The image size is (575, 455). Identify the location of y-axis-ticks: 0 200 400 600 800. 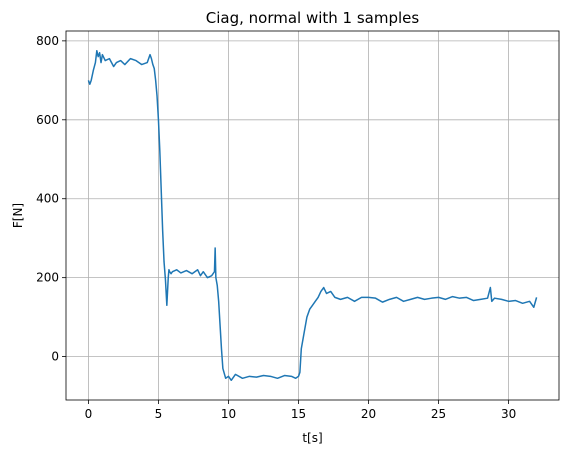
(51, 199).